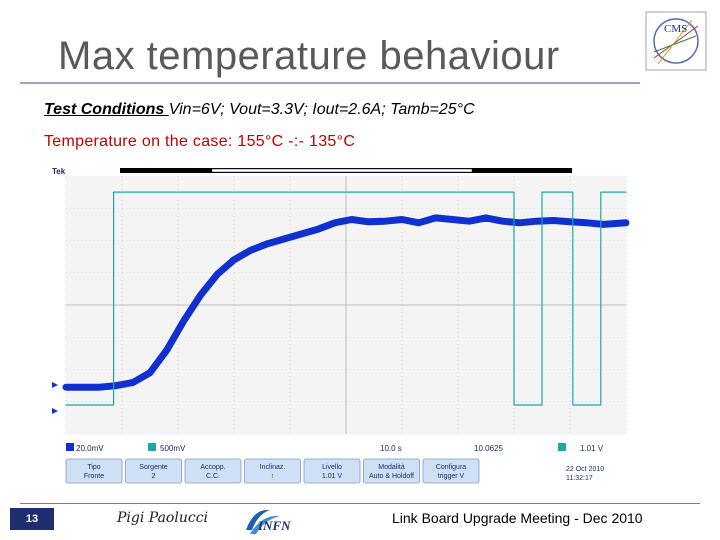 The height and width of the screenshot is (540, 720). Describe the element at coordinates (32, 519) in the screenshot. I see `page-number: 13` at that location.